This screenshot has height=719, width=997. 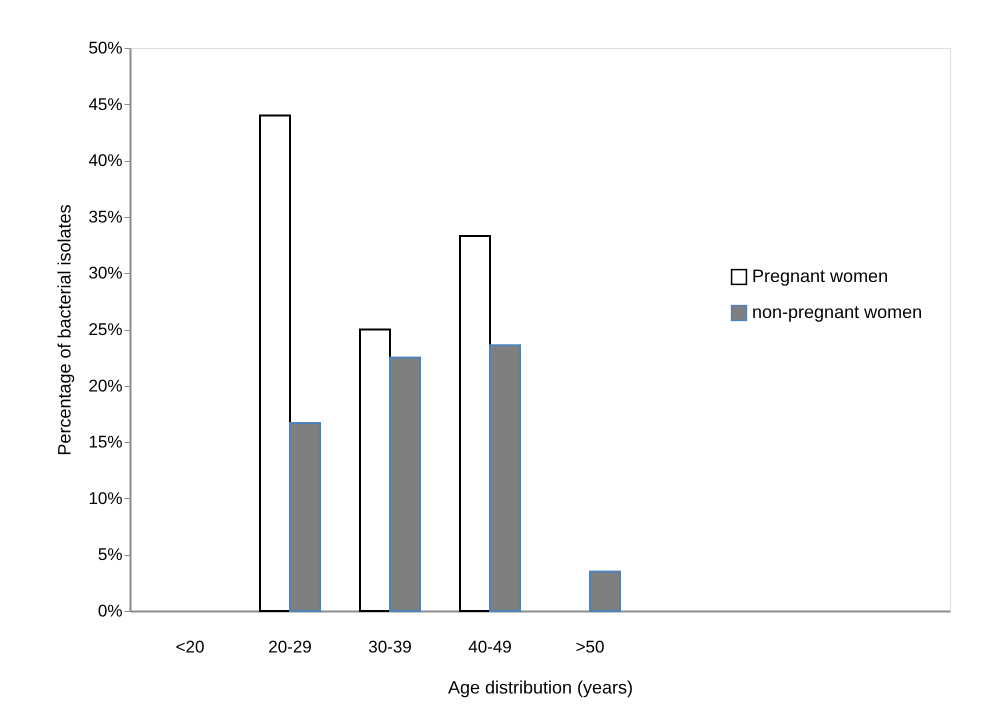 What do you see at coordinates (820, 276) in the screenshot?
I see `legend-label: Pregnant women` at bounding box center [820, 276].